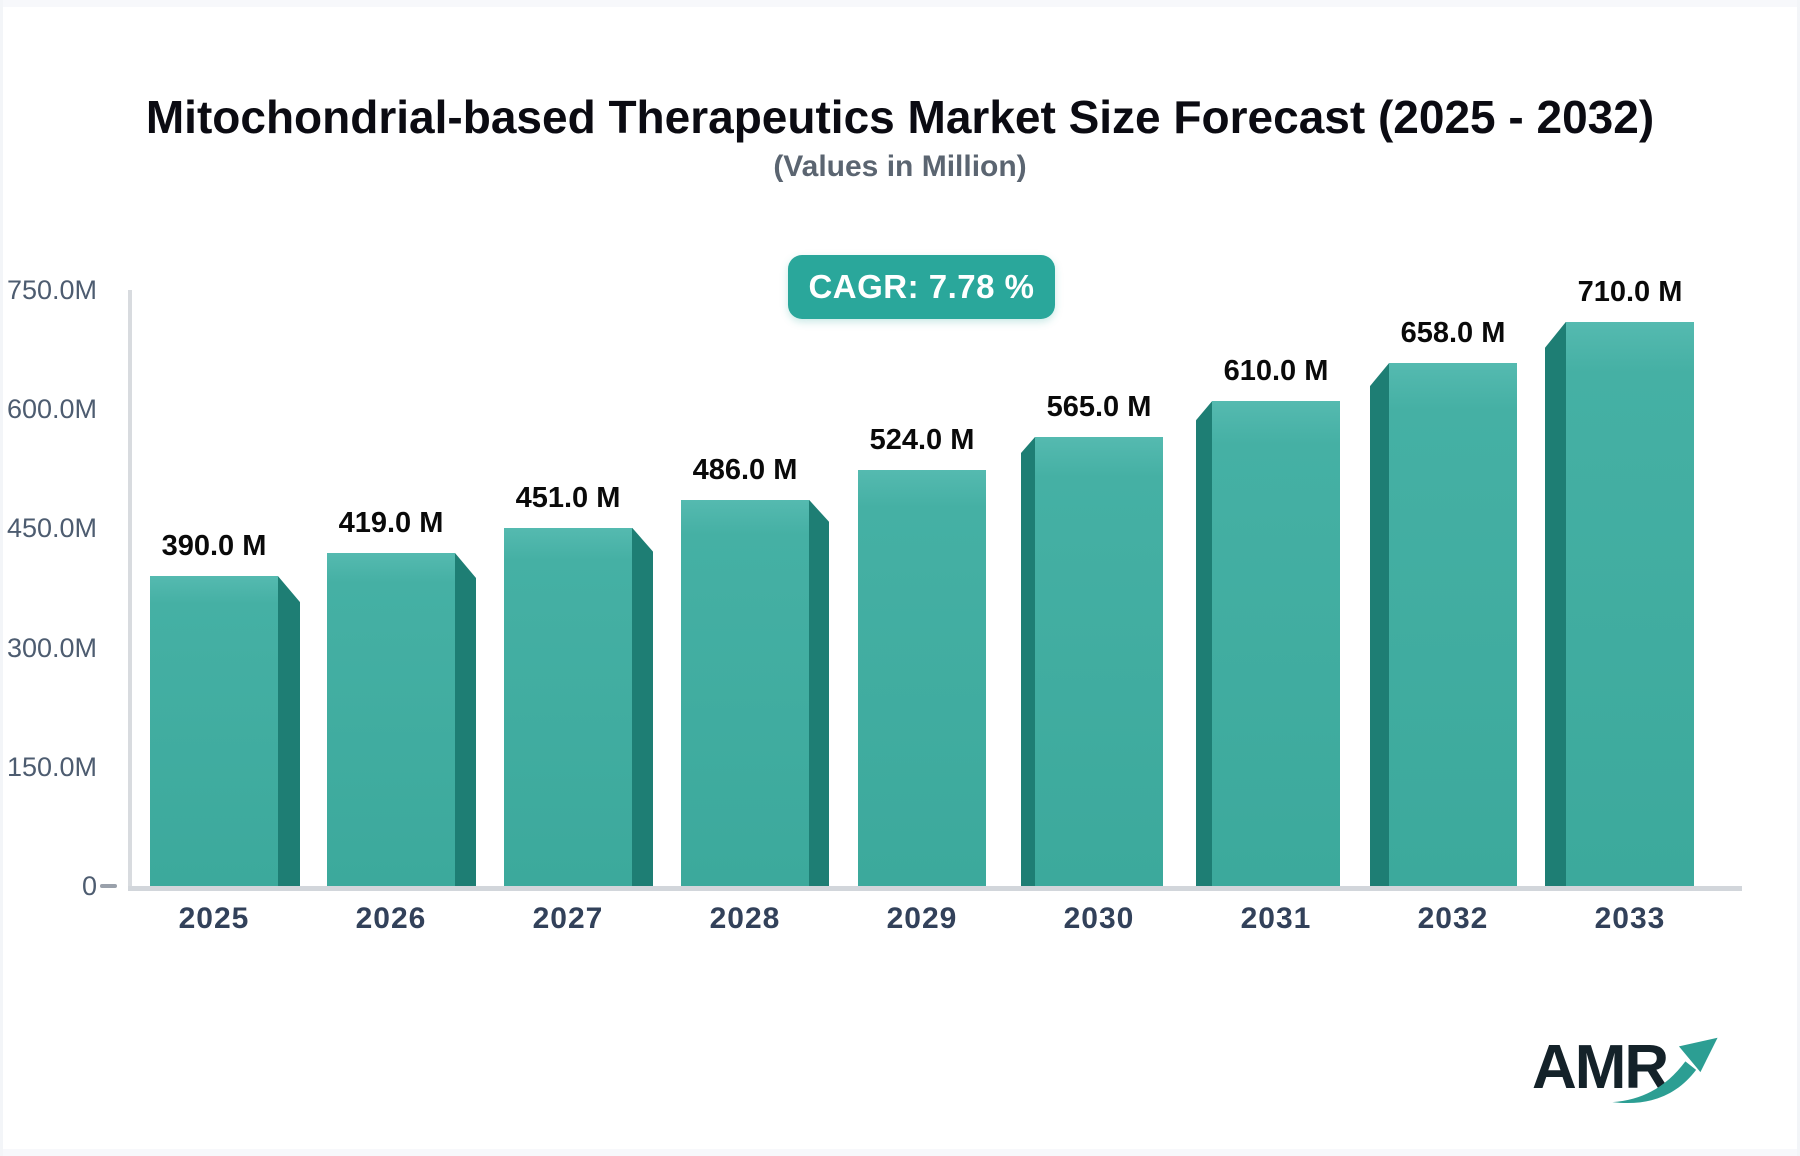  I want to click on x-tick-label: 2029, so click(922, 918).